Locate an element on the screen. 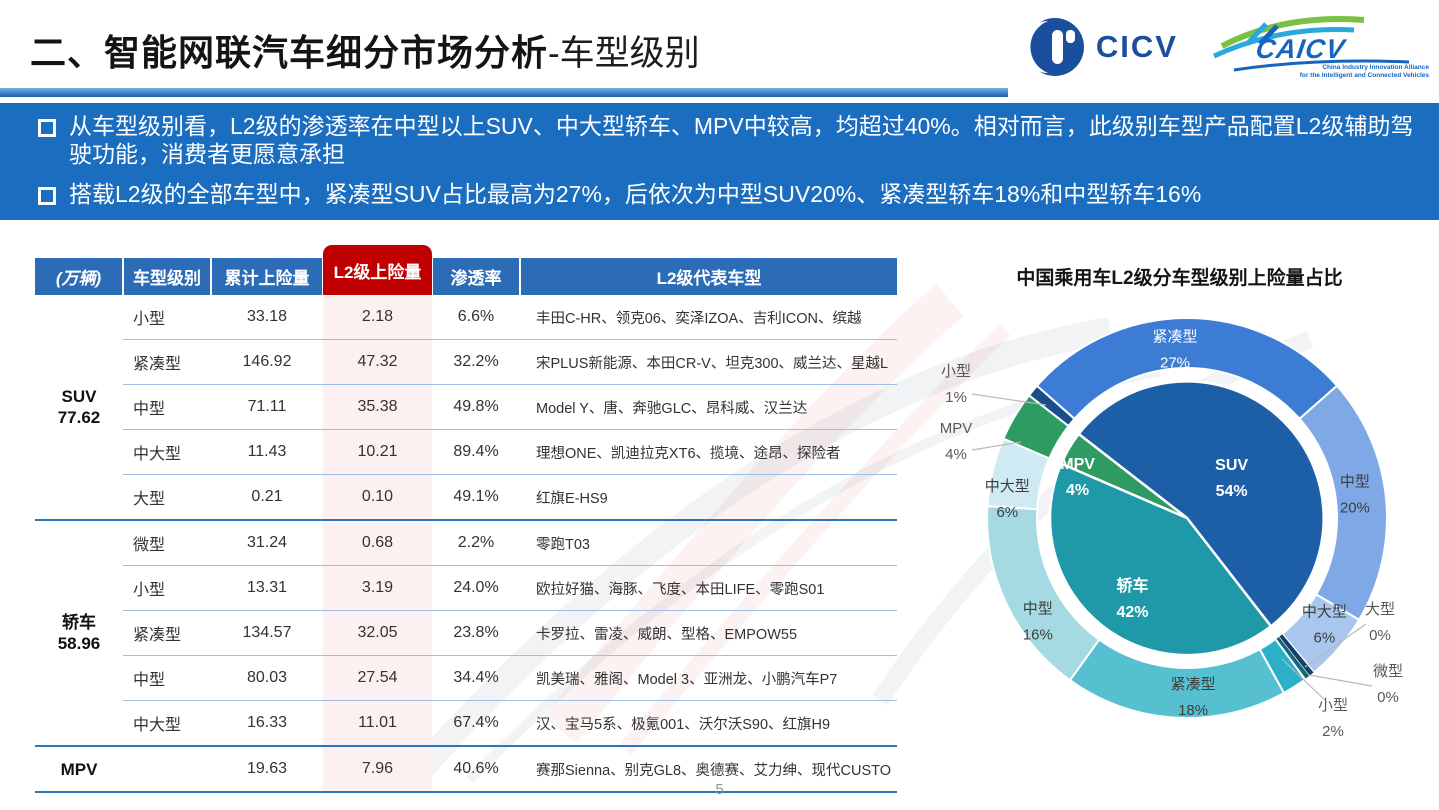 This screenshot has height=810, width=1439. pie-slice-SUV-54% is located at coordinates (1200, 504).